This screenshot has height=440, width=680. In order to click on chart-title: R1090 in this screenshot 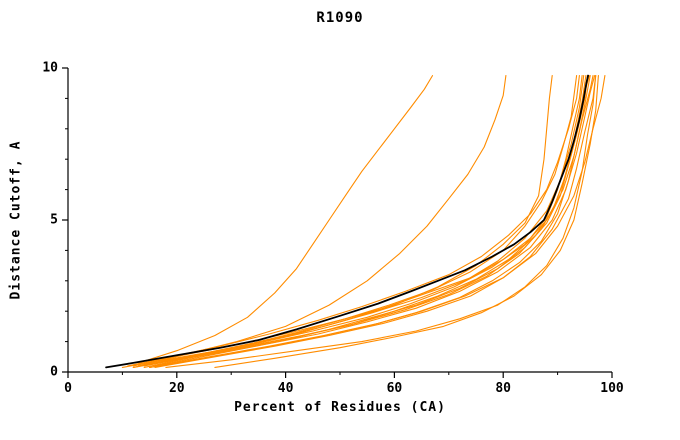, I will do `click(340, 18)`.